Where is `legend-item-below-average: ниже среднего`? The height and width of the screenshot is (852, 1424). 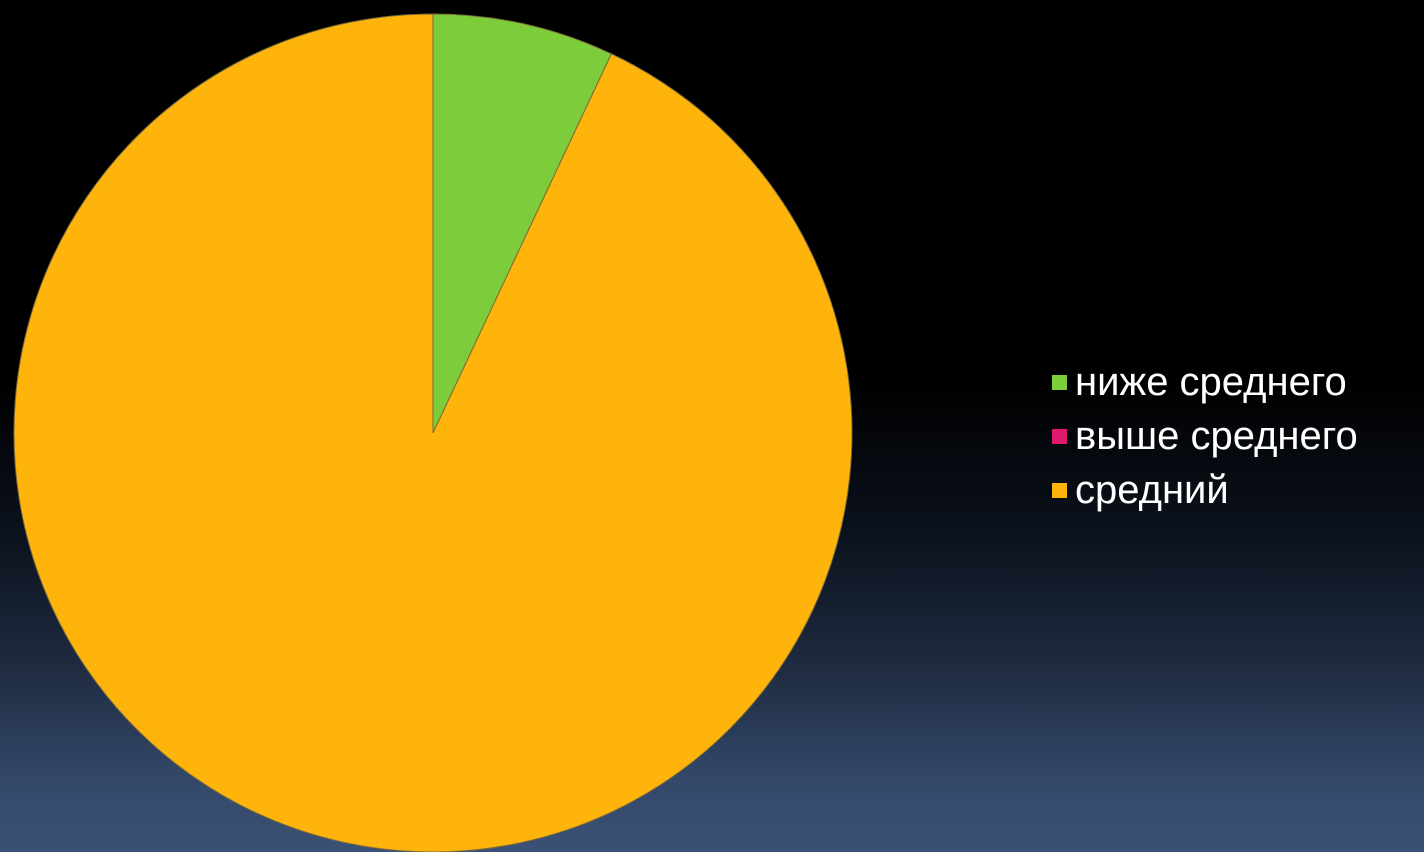
legend-item-below-average: ниже среднего is located at coordinates (1205, 382).